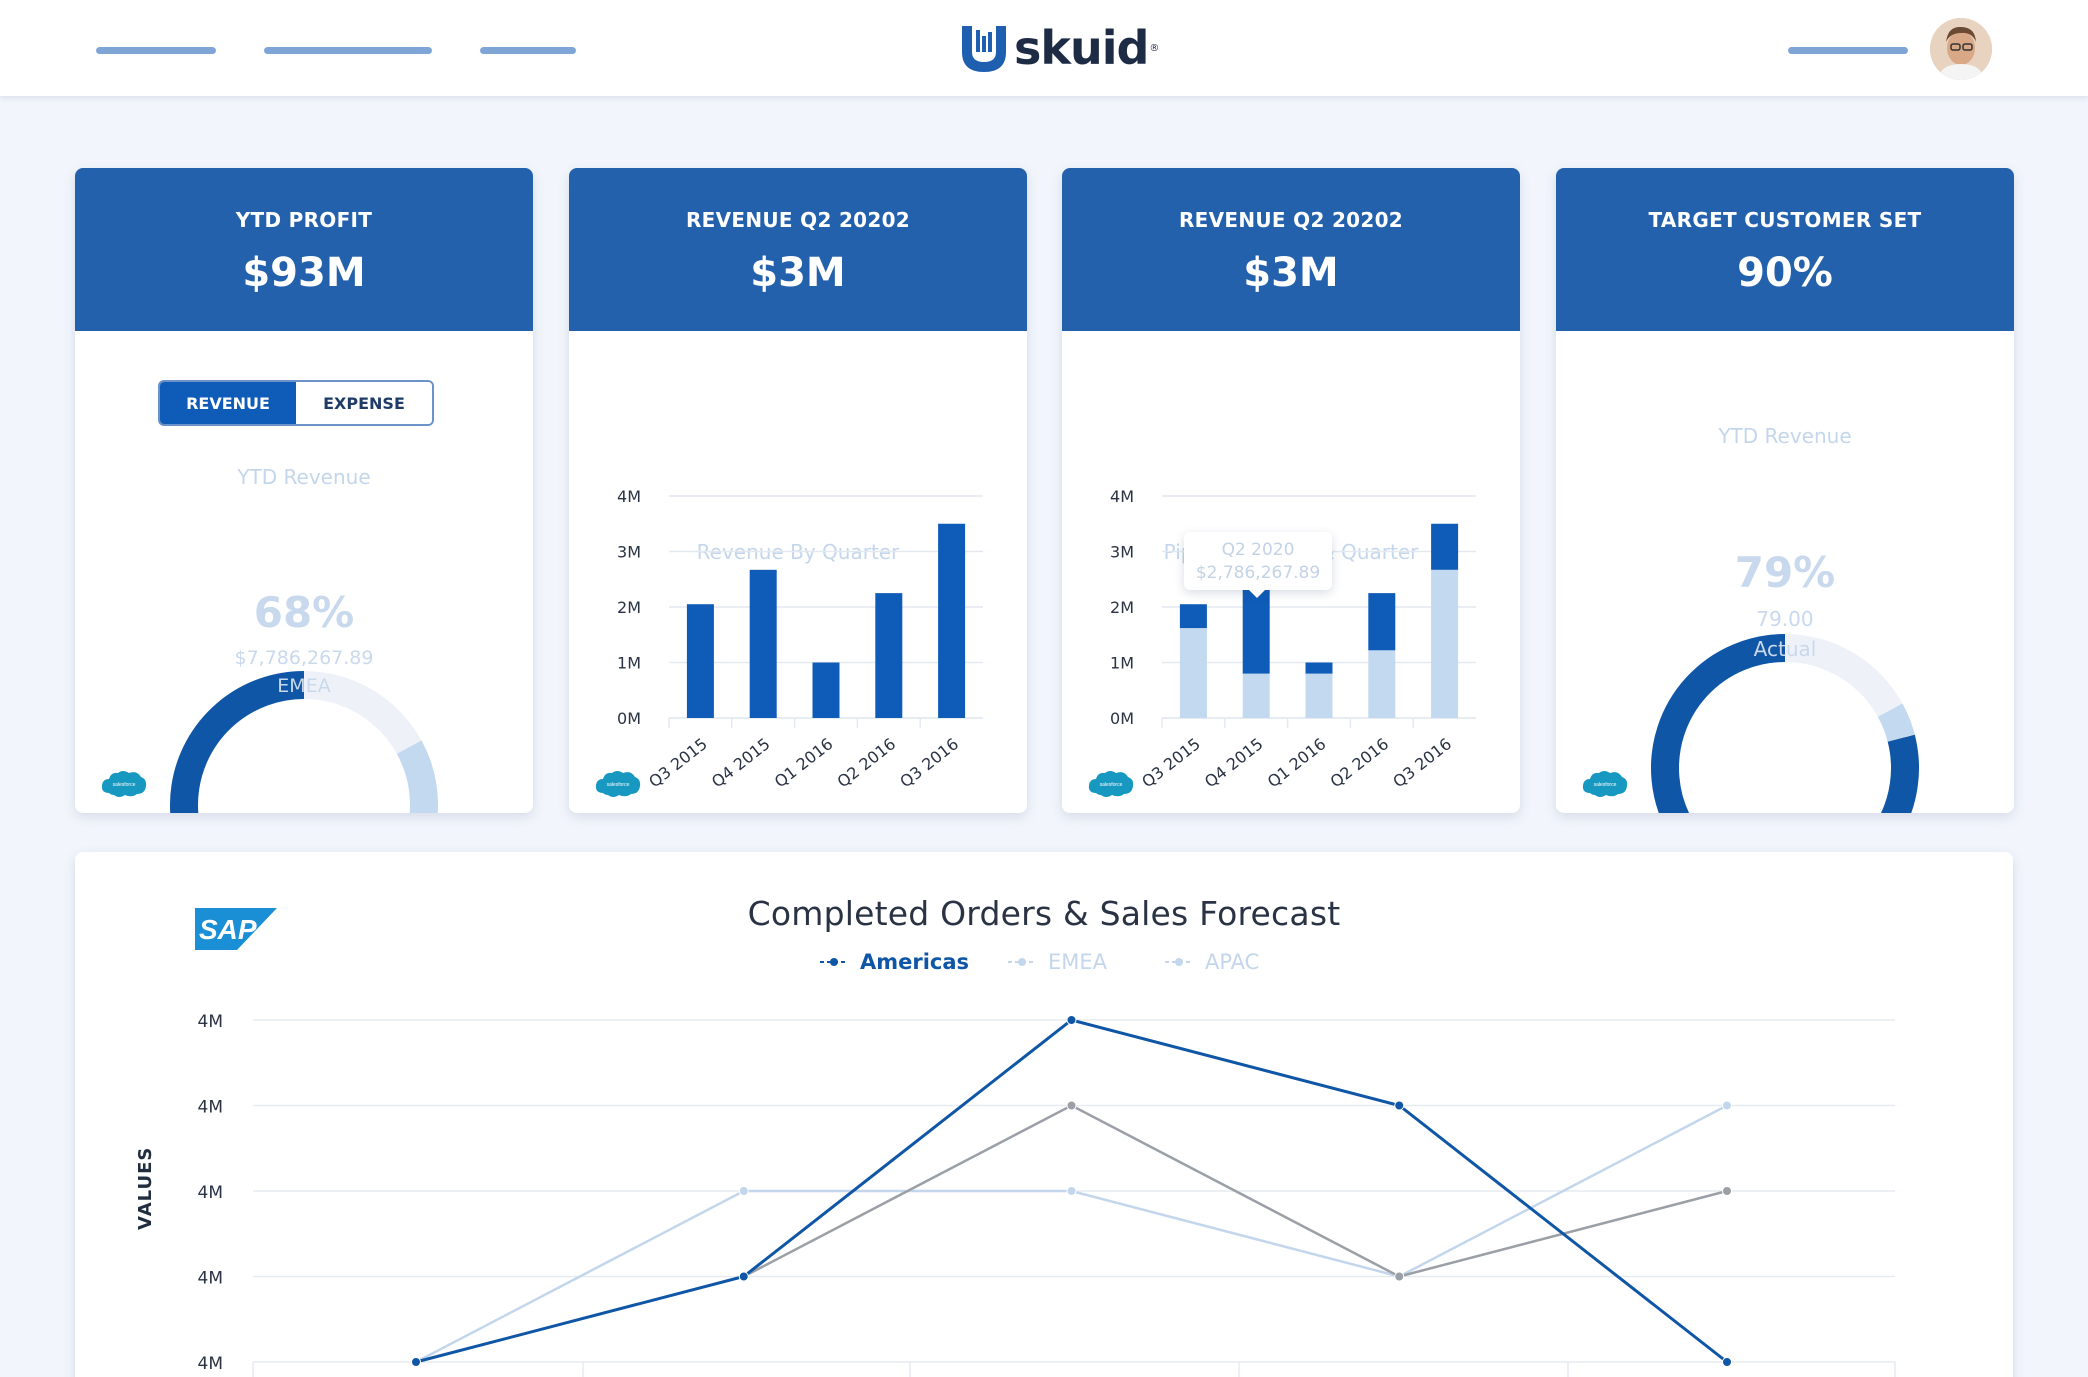 This screenshot has height=1377, width=2088. I want to click on donut-center-text: 68% $7,786,267.89 EMEA, so click(304, 642).